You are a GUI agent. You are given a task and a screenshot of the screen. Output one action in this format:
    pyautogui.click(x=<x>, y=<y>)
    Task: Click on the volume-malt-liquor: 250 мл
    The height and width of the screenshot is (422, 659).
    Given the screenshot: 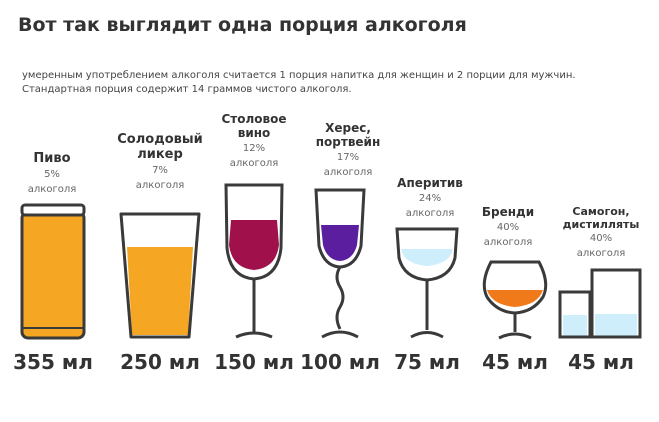 What is the action you would take?
    pyautogui.click(x=160, y=362)
    